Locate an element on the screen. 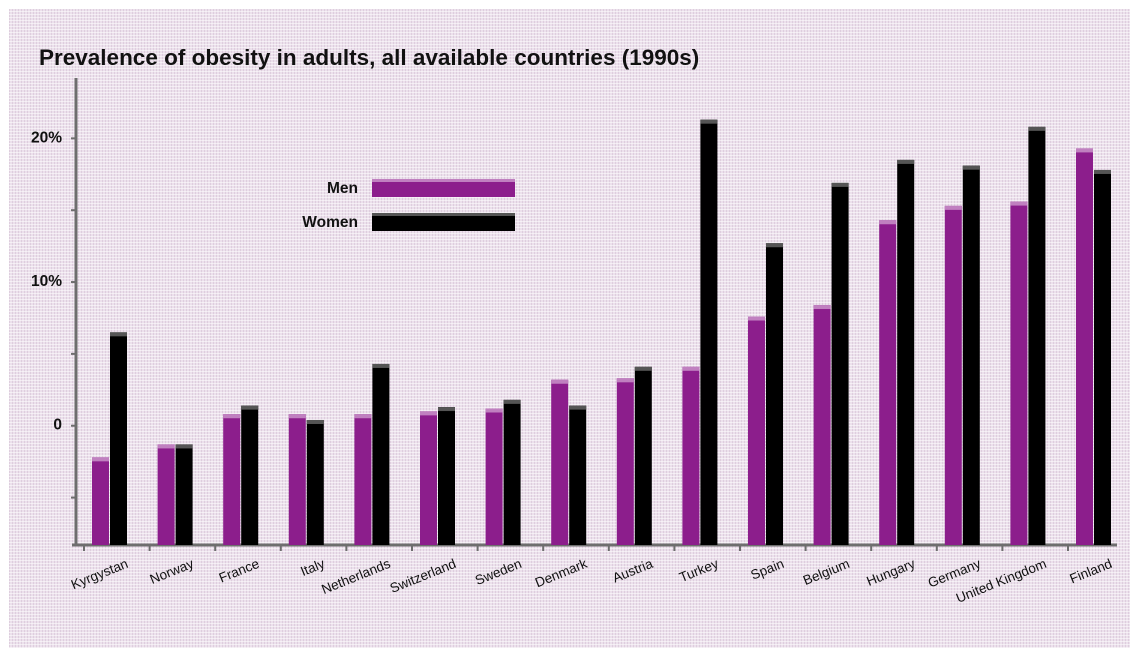 This screenshot has height=651, width=1133. x-category-label: France is located at coordinates (239, 571).